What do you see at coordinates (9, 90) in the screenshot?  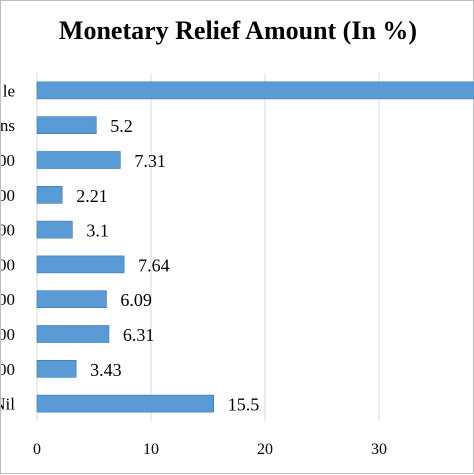 I see `category-label: le` at bounding box center [9, 90].